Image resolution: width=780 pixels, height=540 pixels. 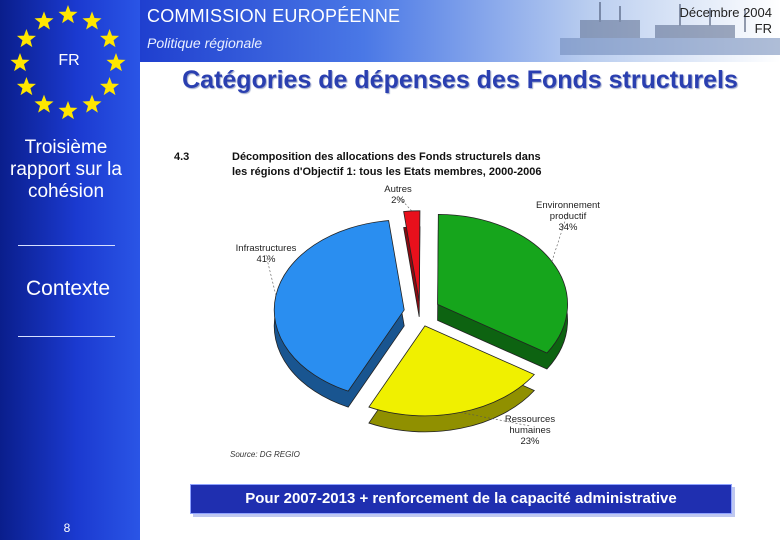 I want to click on pie-slice-value-label: 34%, so click(x=568, y=227).